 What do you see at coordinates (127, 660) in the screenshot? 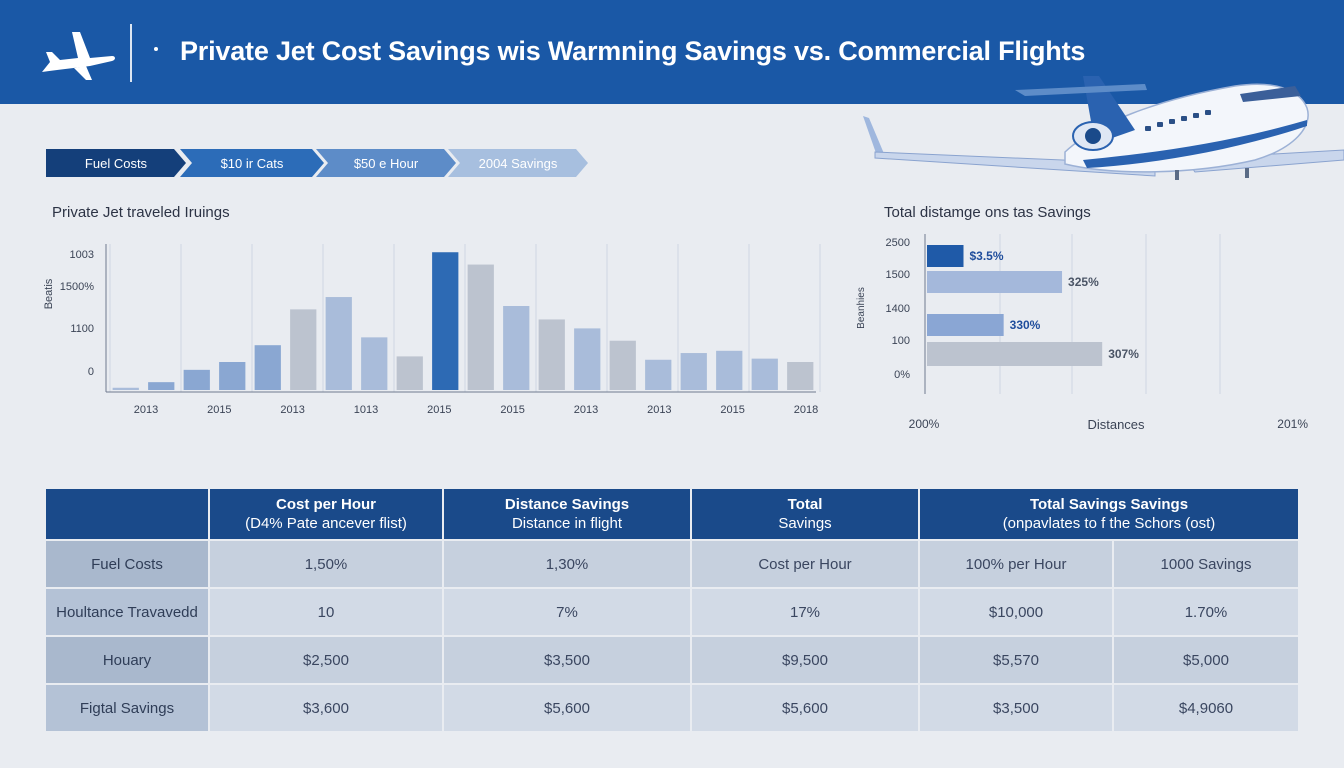
I see `row-label: Houary` at bounding box center [127, 660].